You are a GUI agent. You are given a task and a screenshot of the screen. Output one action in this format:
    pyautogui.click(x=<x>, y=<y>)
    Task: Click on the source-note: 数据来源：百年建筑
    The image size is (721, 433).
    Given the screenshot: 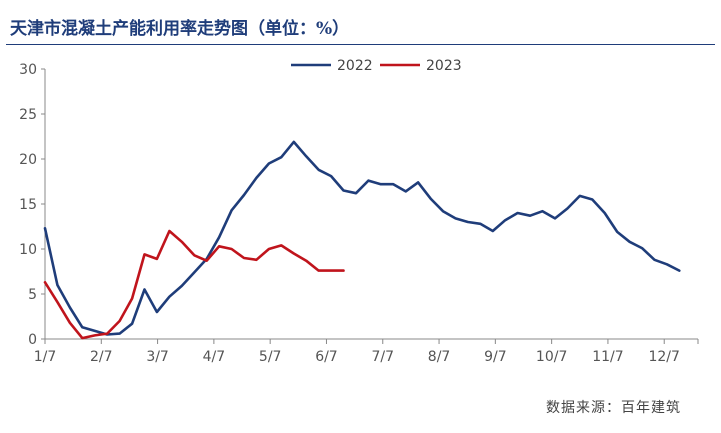 What is the action you would take?
    pyautogui.click(x=613, y=408)
    